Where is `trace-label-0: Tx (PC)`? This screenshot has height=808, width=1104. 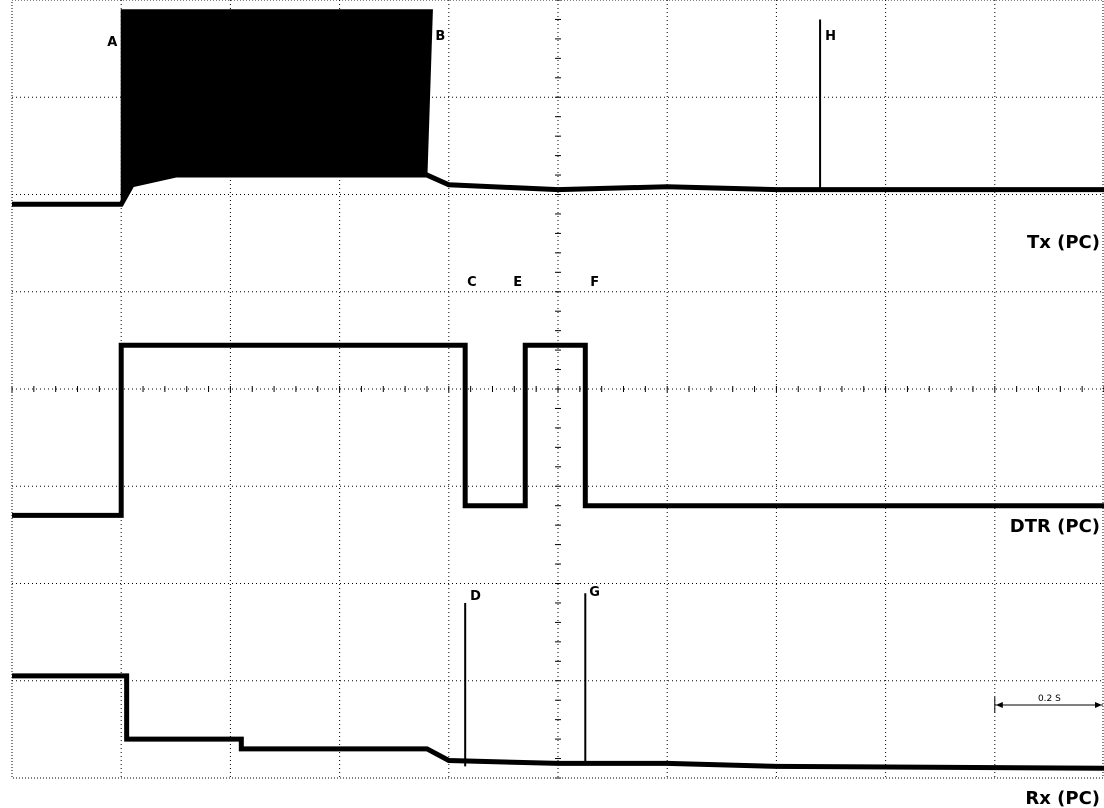
trace-label-0: Tx (PC) is located at coordinates (1063, 242).